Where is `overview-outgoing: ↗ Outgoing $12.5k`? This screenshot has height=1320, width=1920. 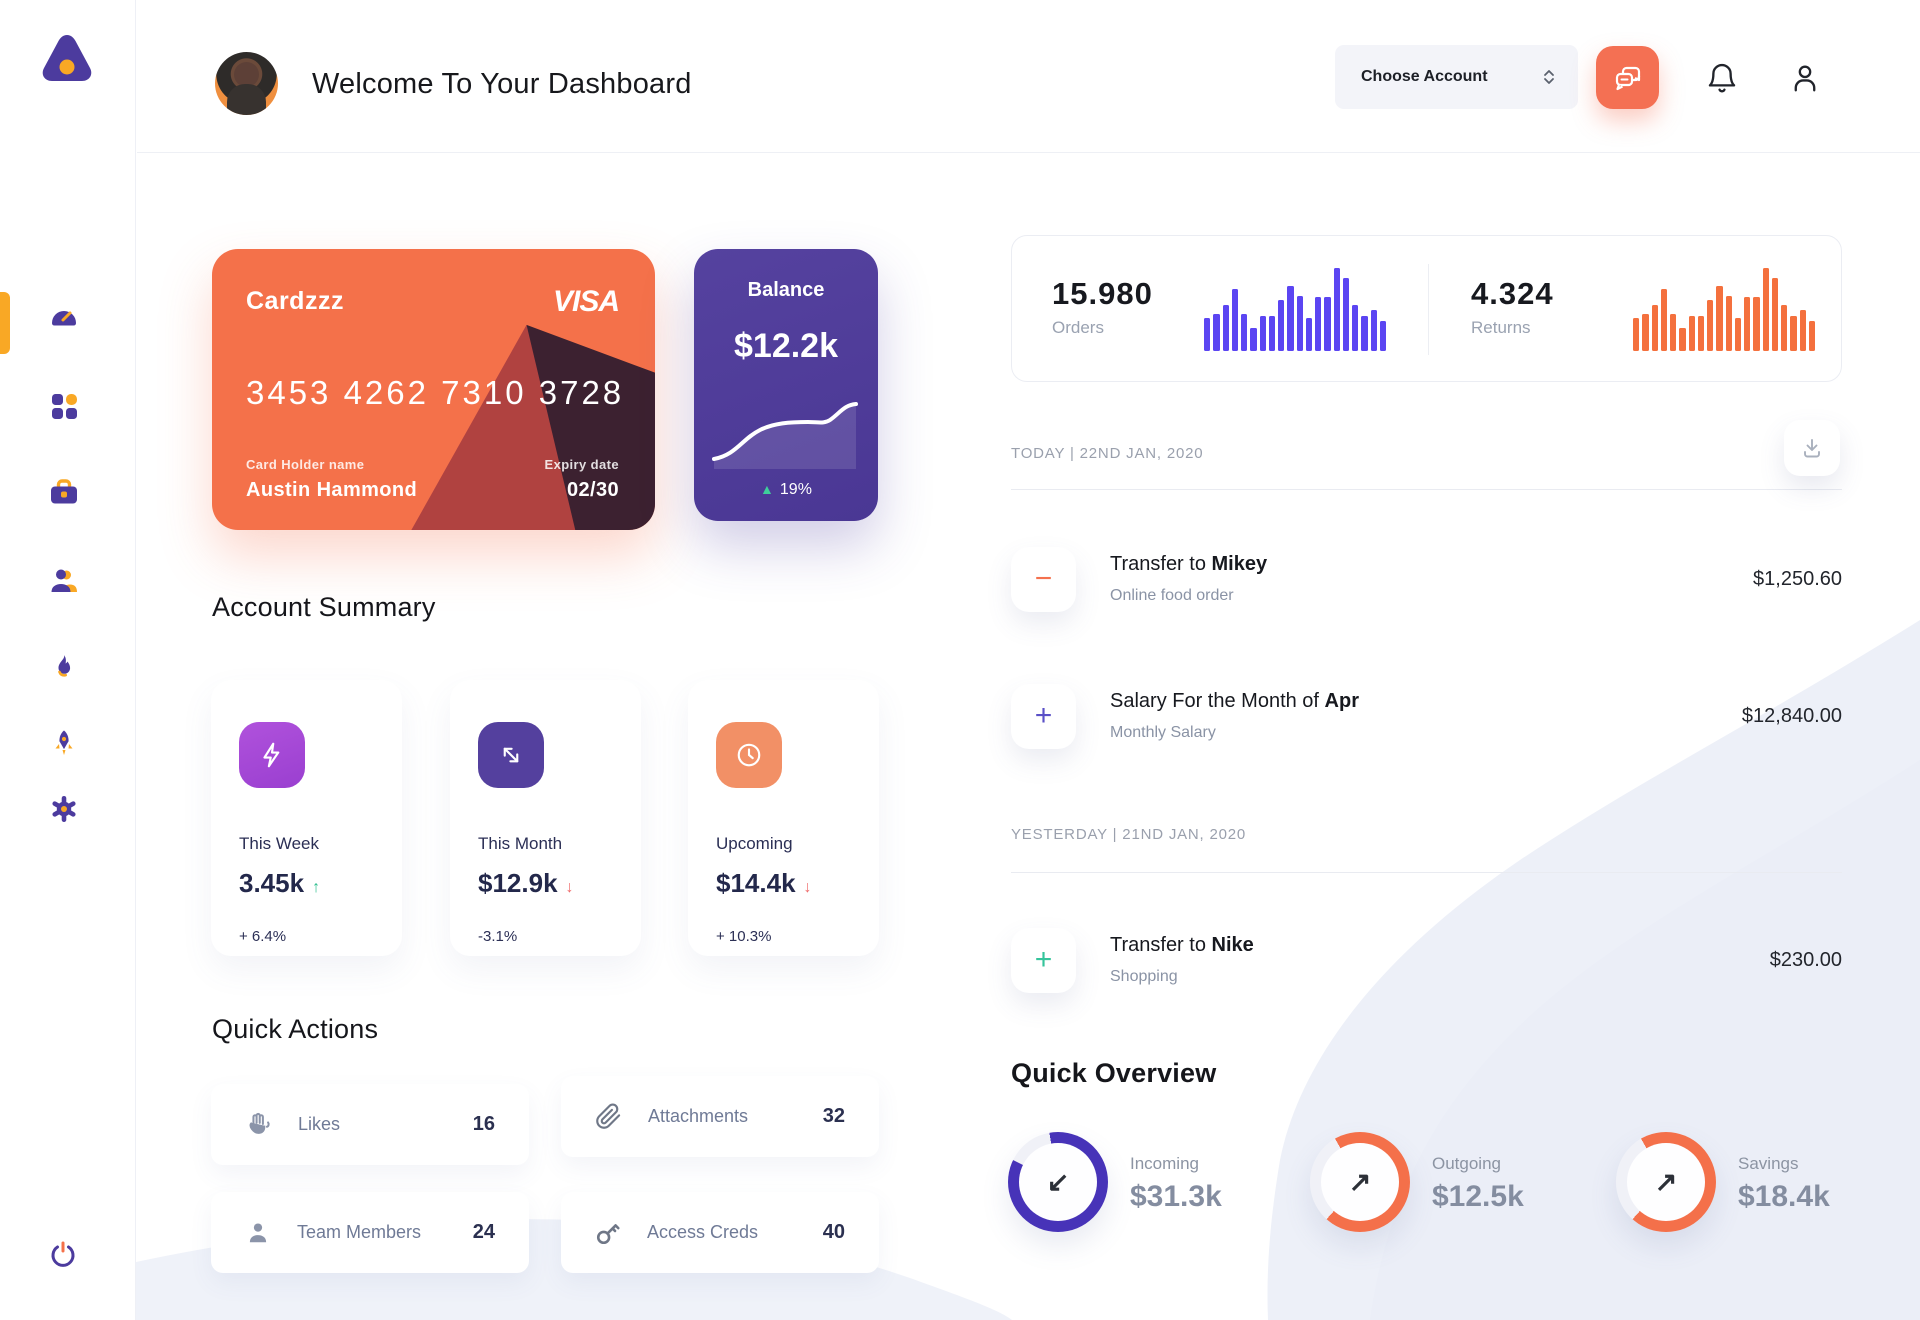
overview-outgoing: ↗ Outgoing $12.5k is located at coordinates (1417, 1182).